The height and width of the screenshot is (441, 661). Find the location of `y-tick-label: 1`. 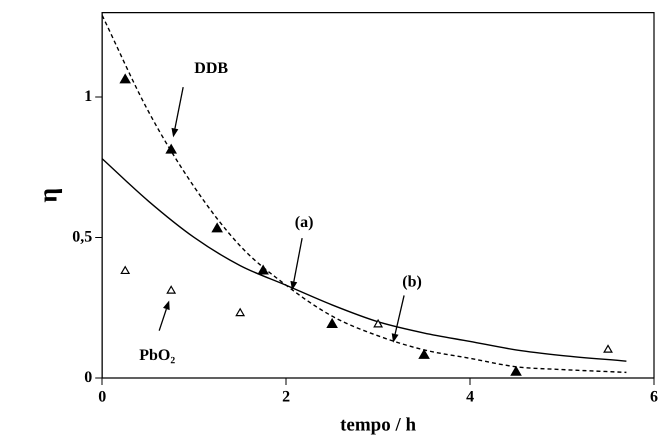

y-tick-label: 1 is located at coordinates (88, 97).